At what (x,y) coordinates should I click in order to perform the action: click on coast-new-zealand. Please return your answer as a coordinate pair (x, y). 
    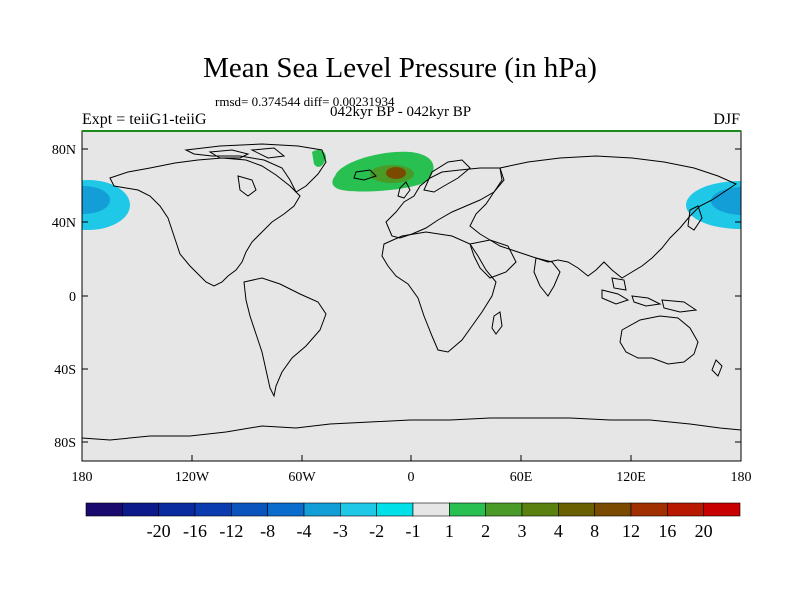
    Looking at the image, I should click on (717, 368).